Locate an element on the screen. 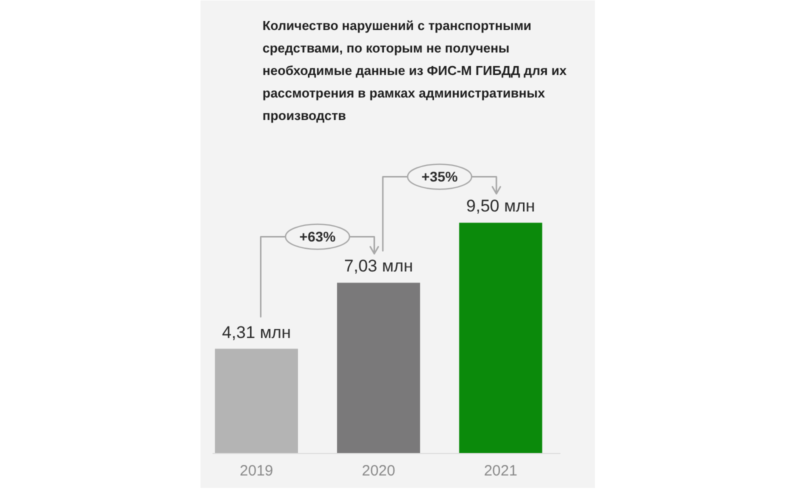 The width and height of the screenshot is (800, 498). data-label: 9,50 млн is located at coordinates (501, 206).